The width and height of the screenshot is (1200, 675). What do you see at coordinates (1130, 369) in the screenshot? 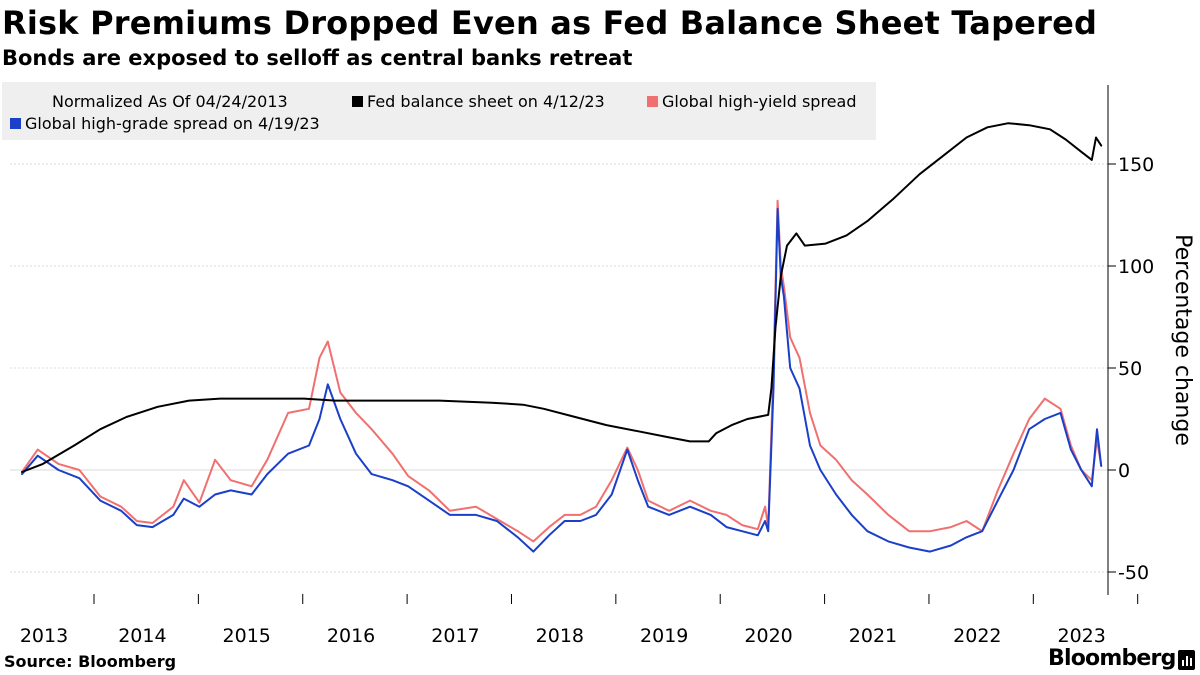
I see `y-tick-label: 50` at bounding box center [1130, 369].